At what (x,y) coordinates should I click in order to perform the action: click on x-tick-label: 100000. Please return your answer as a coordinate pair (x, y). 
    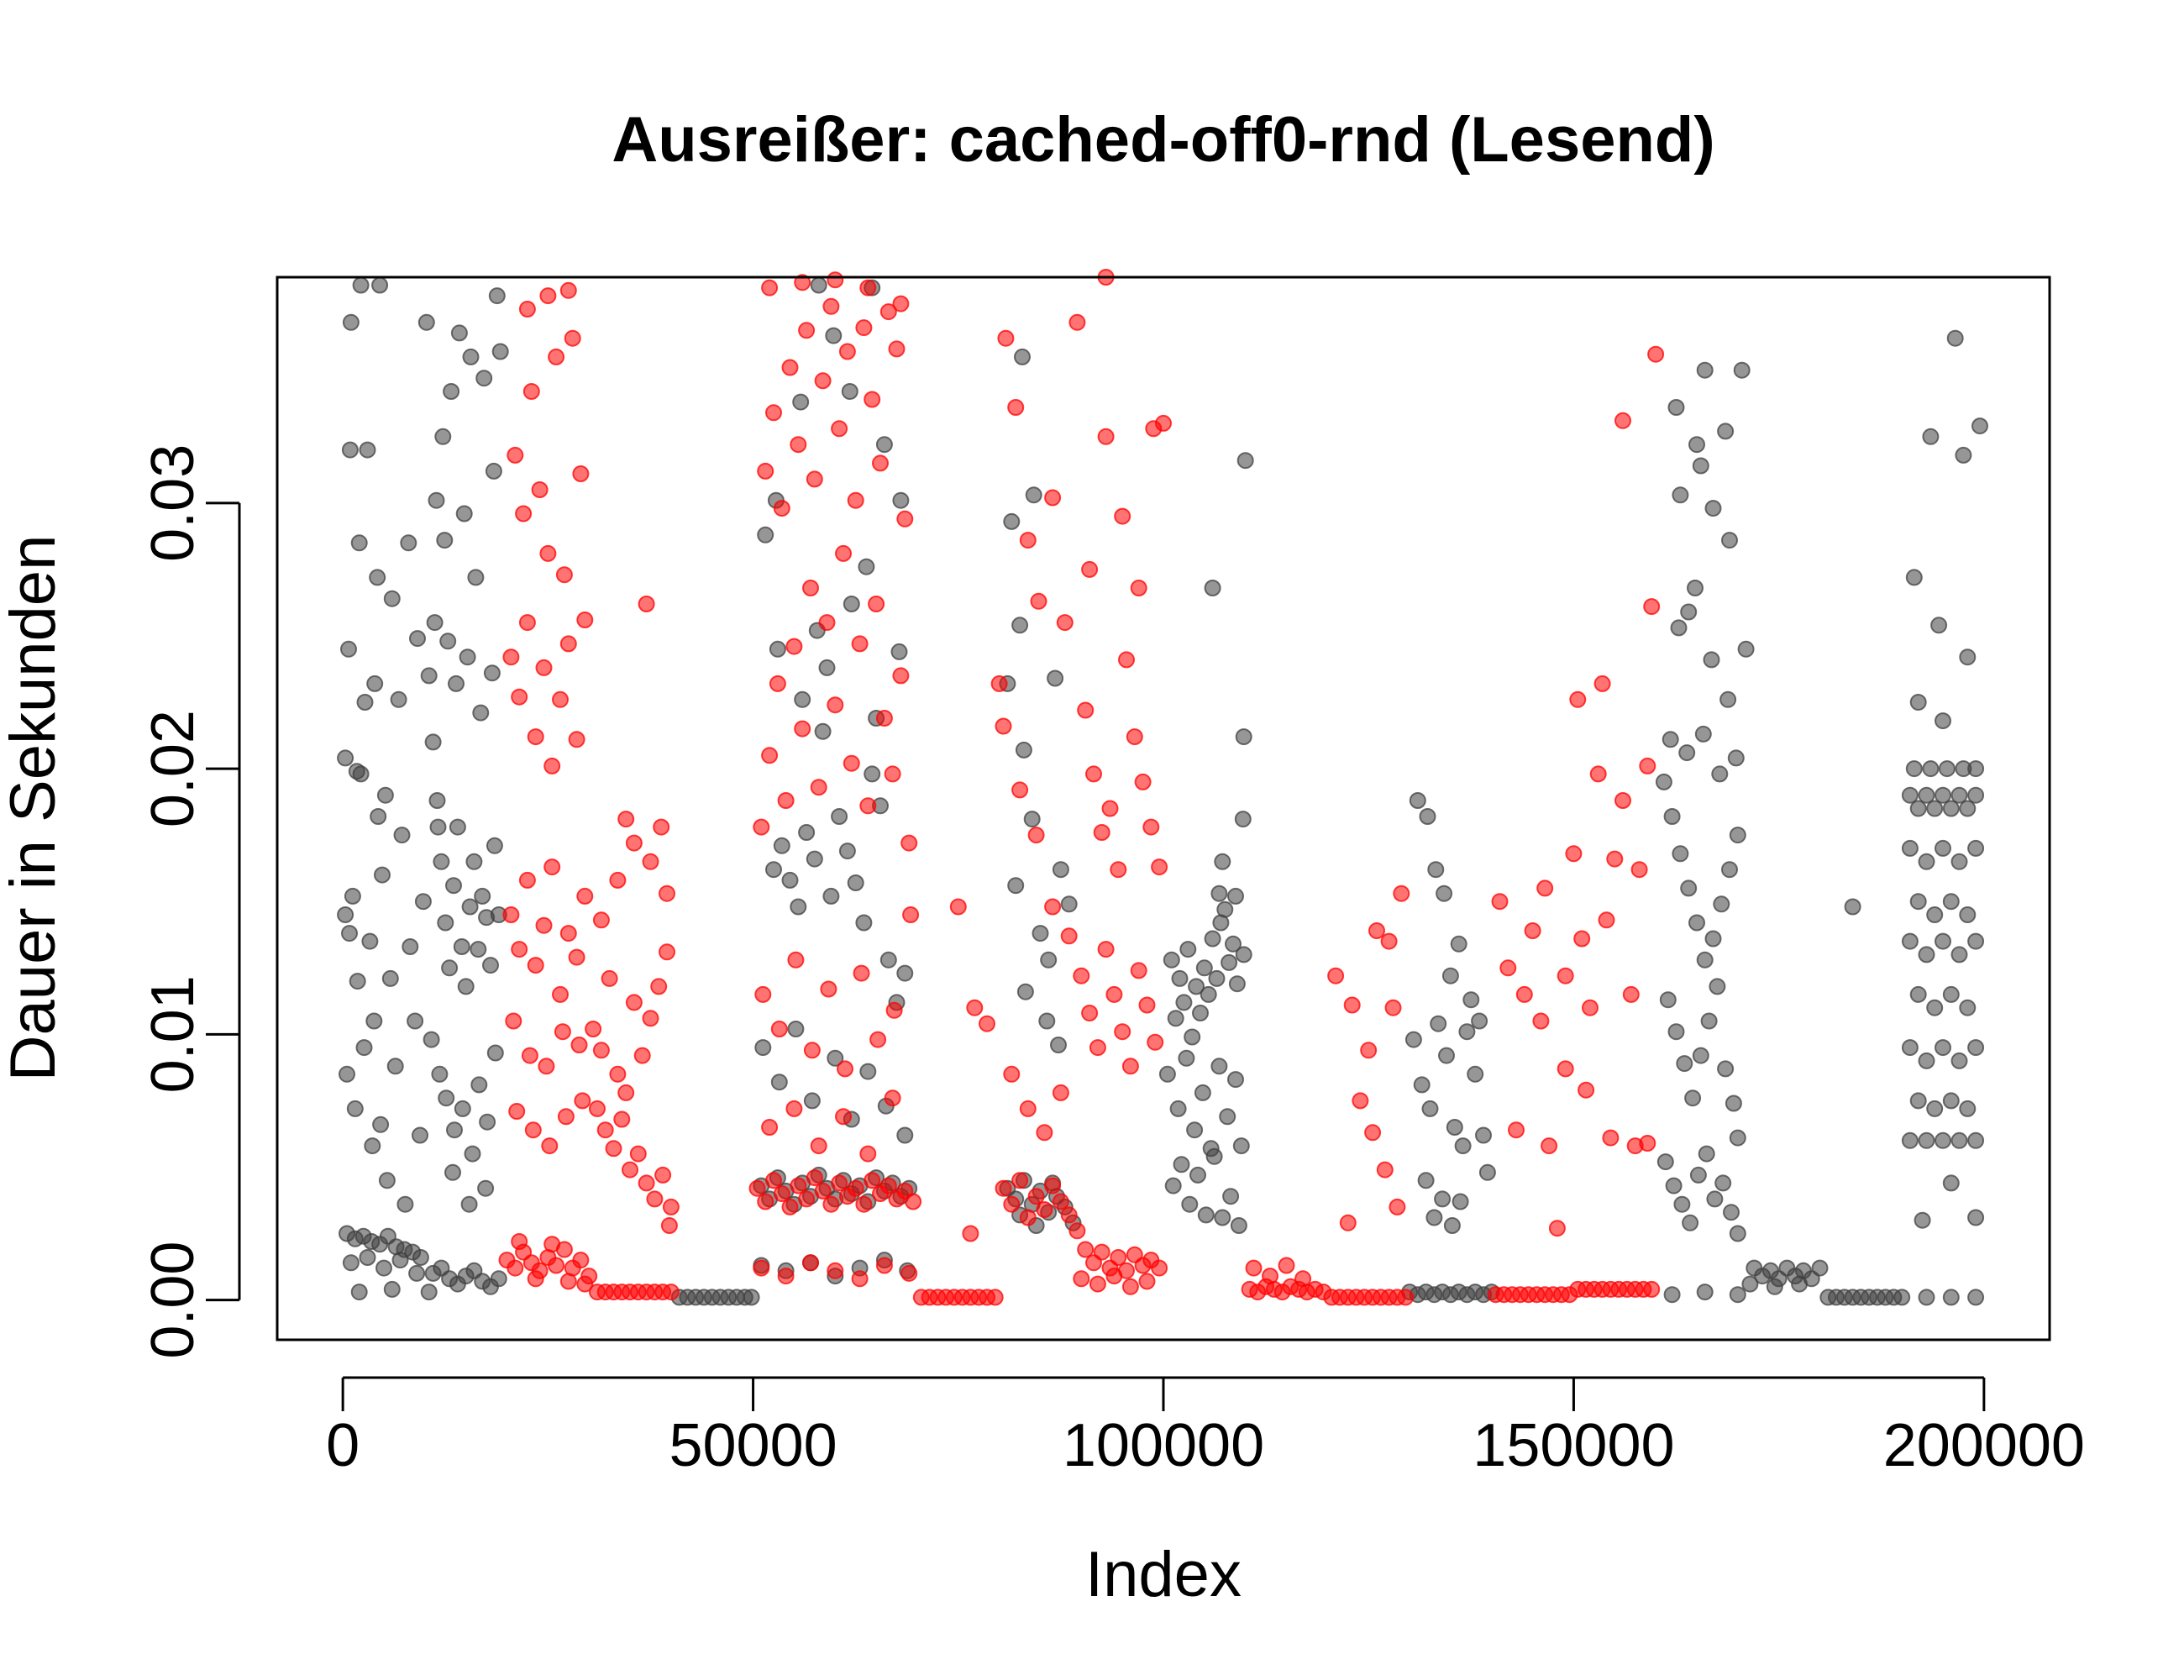
    Looking at the image, I should click on (1163, 1445).